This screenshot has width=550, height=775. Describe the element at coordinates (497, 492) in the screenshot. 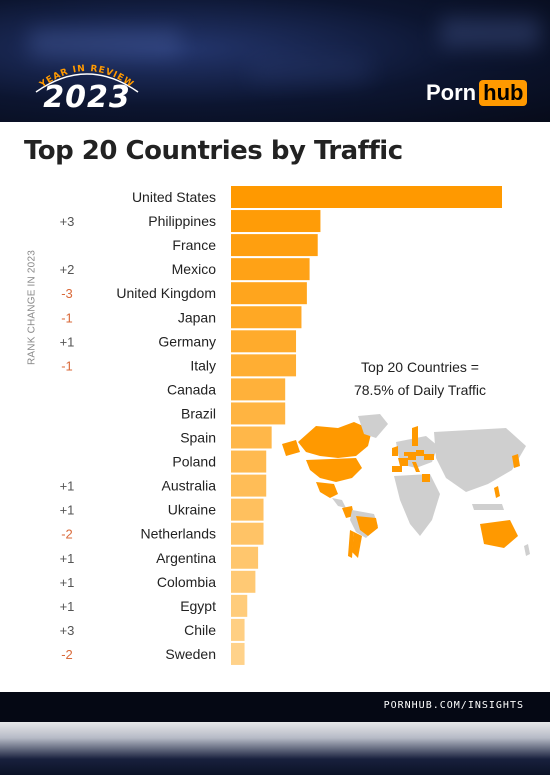

I see `map-philippines` at that location.